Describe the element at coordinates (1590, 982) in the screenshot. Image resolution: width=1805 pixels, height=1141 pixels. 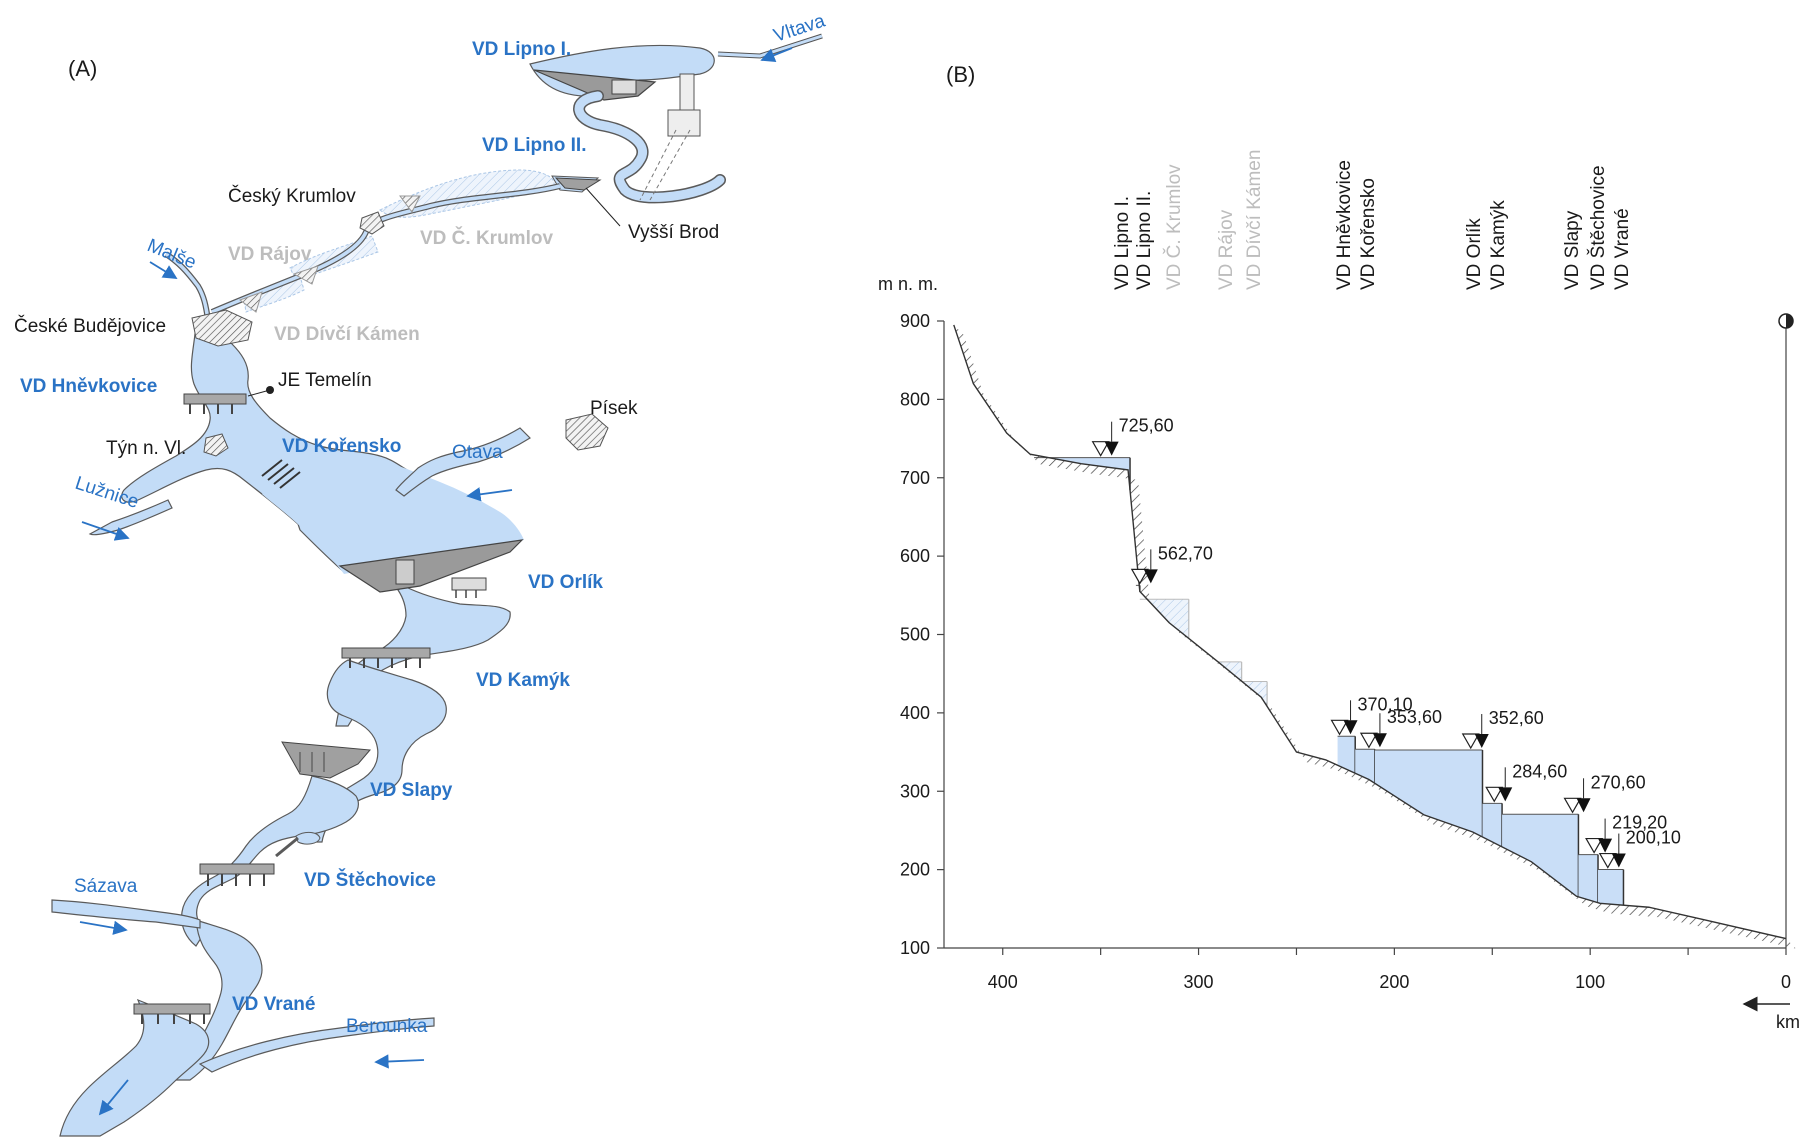
I see `x-tick-label: 100` at that location.